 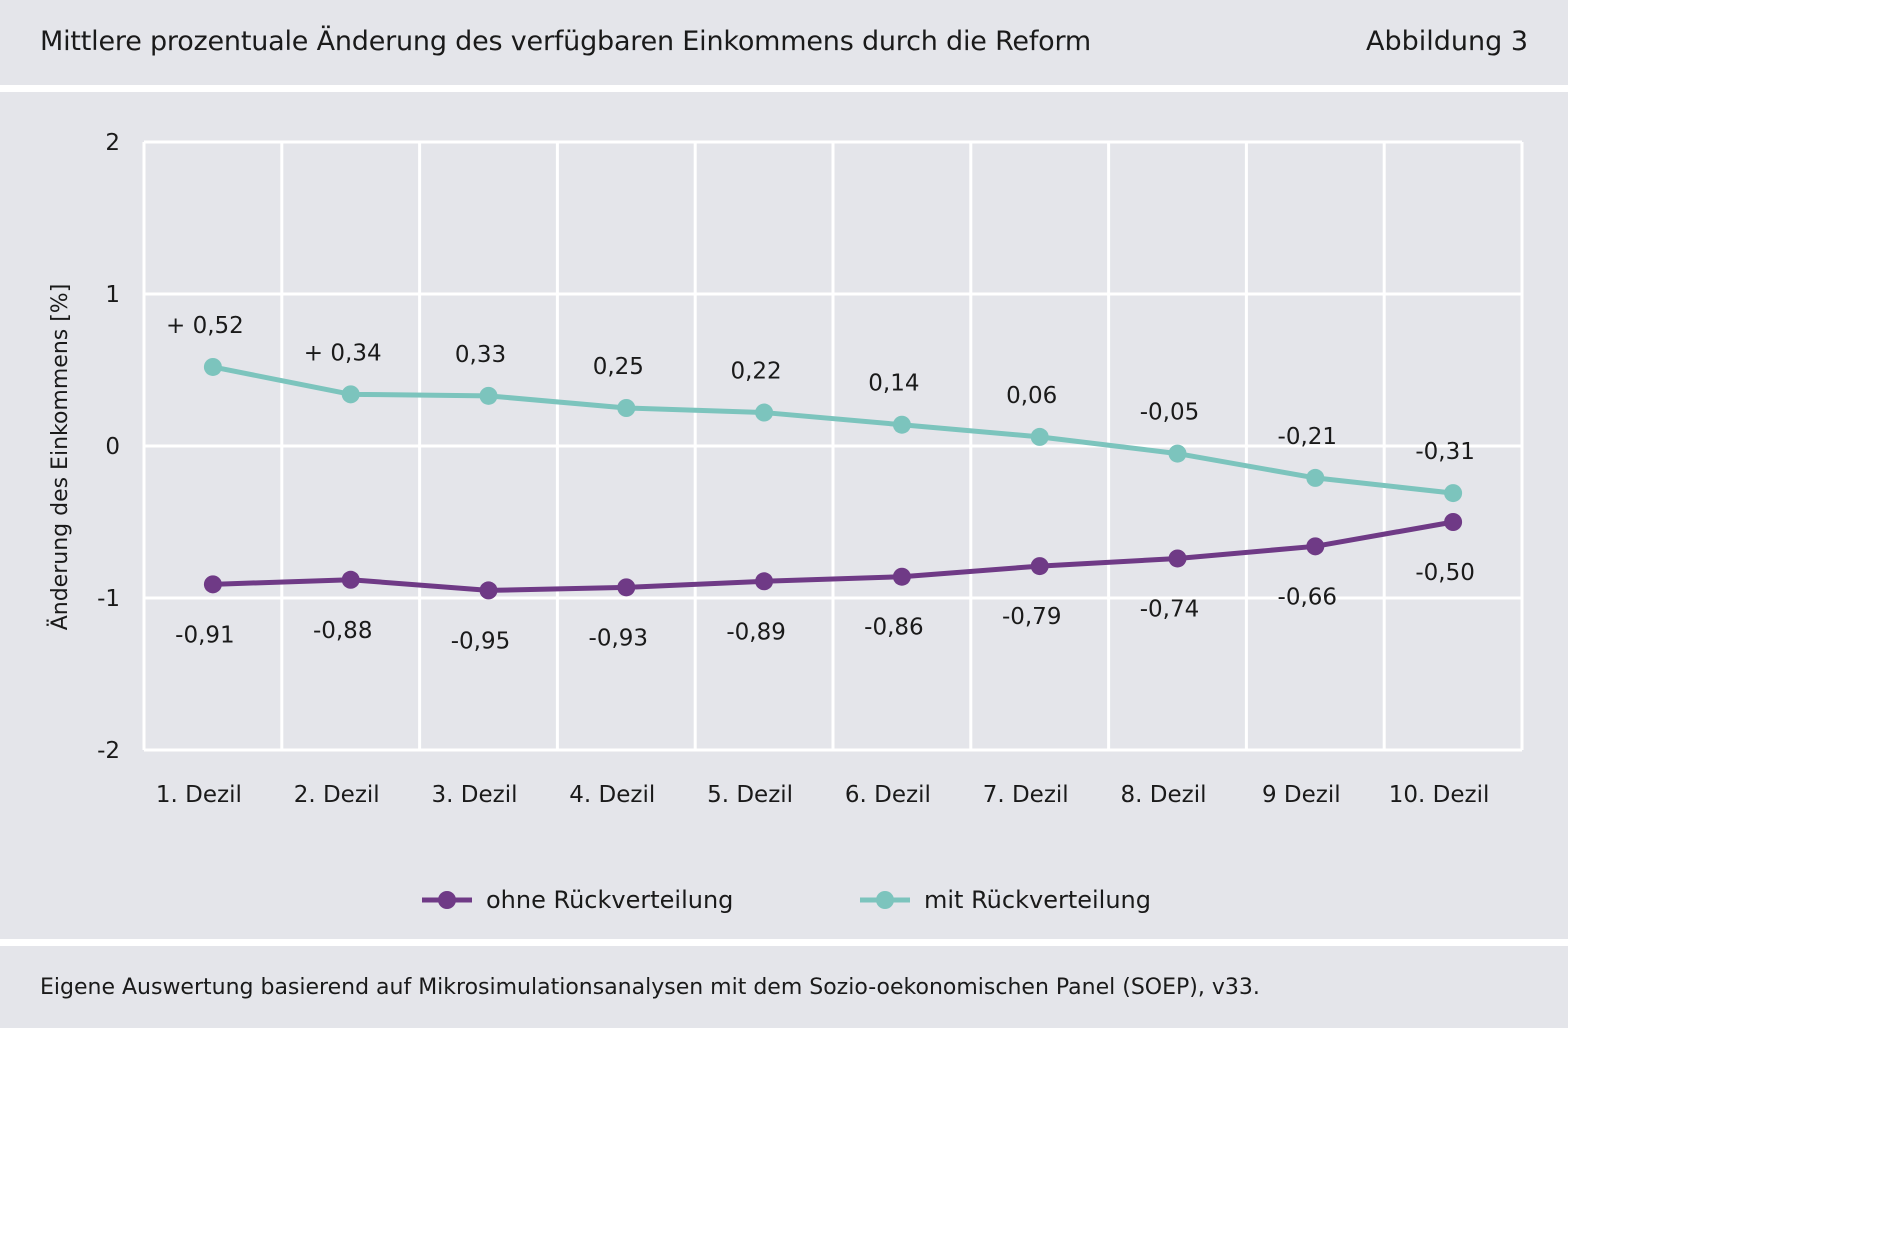 What do you see at coordinates (1446, 41) in the screenshot?
I see `figure-label: Abbildung 3` at bounding box center [1446, 41].